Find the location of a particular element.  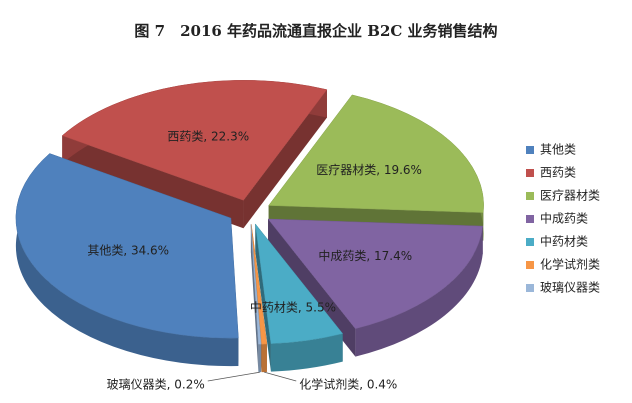

data-label: 中药材类, 5.5% is located at coordinates (293, 306).